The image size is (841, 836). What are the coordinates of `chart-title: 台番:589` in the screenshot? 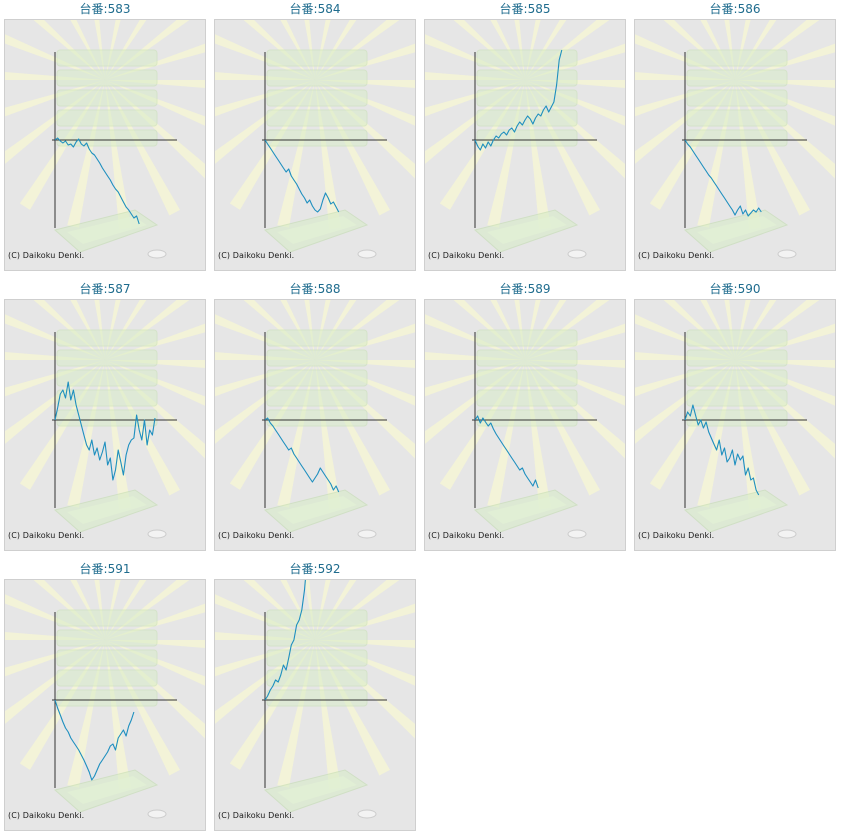 It's located at (525, 289).